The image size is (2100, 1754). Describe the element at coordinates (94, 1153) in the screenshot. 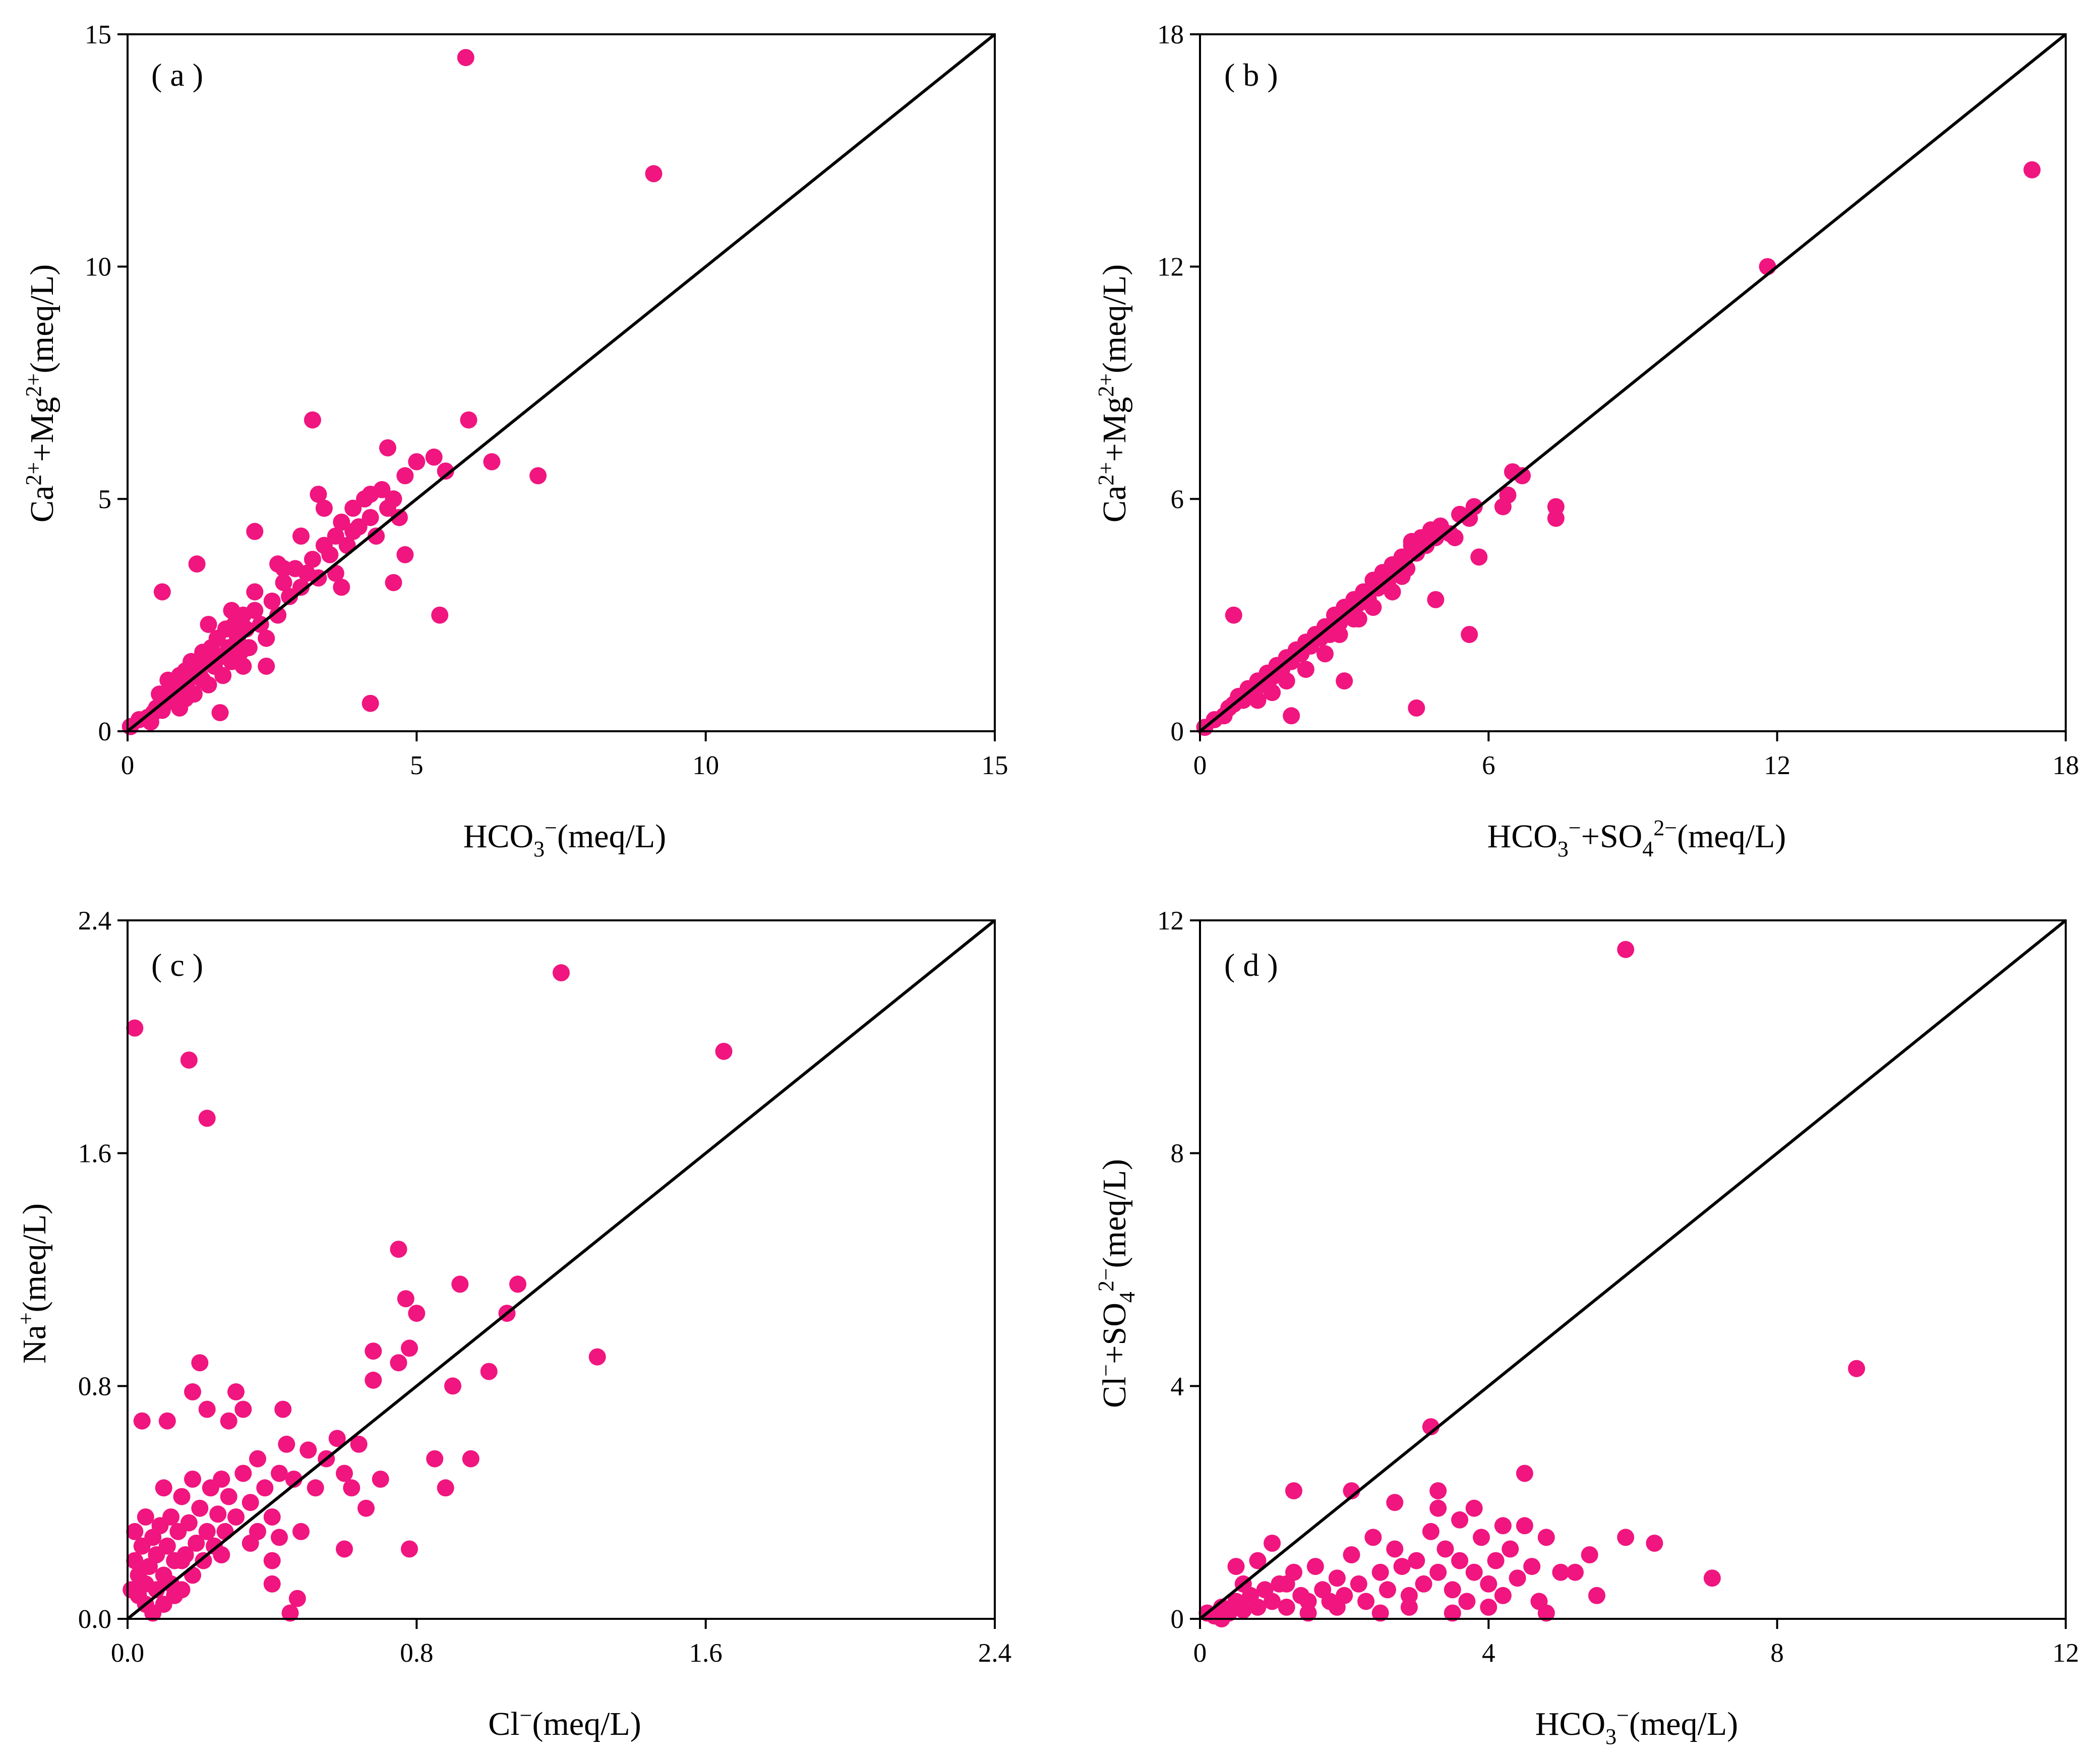

I see `y-tick-label: 1.6` at that location.